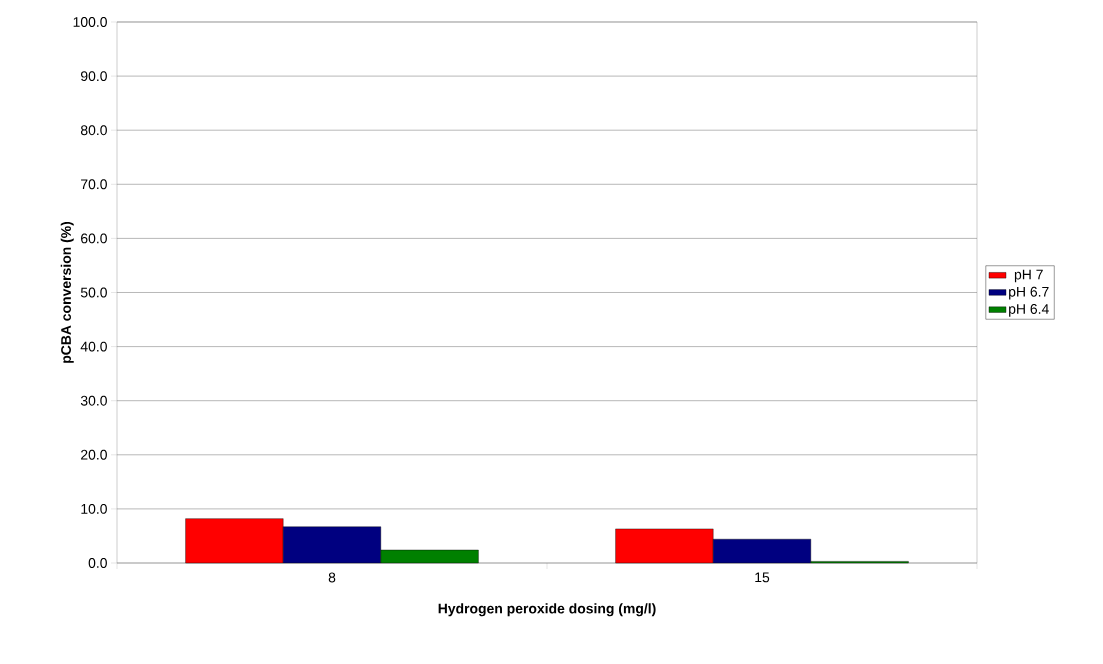  What do you see at coordinates (1029, 310) in the screenshot?
I see `legend-label: pH 6.4` at bounding box center [1029, 310].